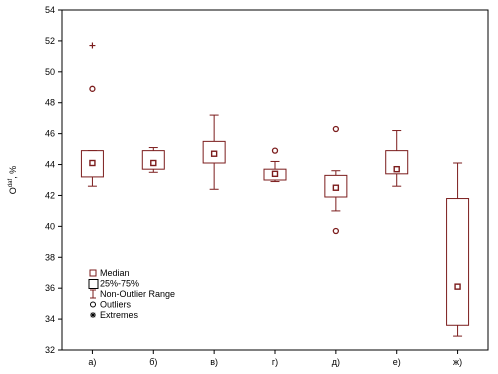 Image resolution: width=498 pixels, height=374 pixels. Describe the element at coordinates (50, 319) in the screenshot. I see `y-tick-label: 34` at that location.